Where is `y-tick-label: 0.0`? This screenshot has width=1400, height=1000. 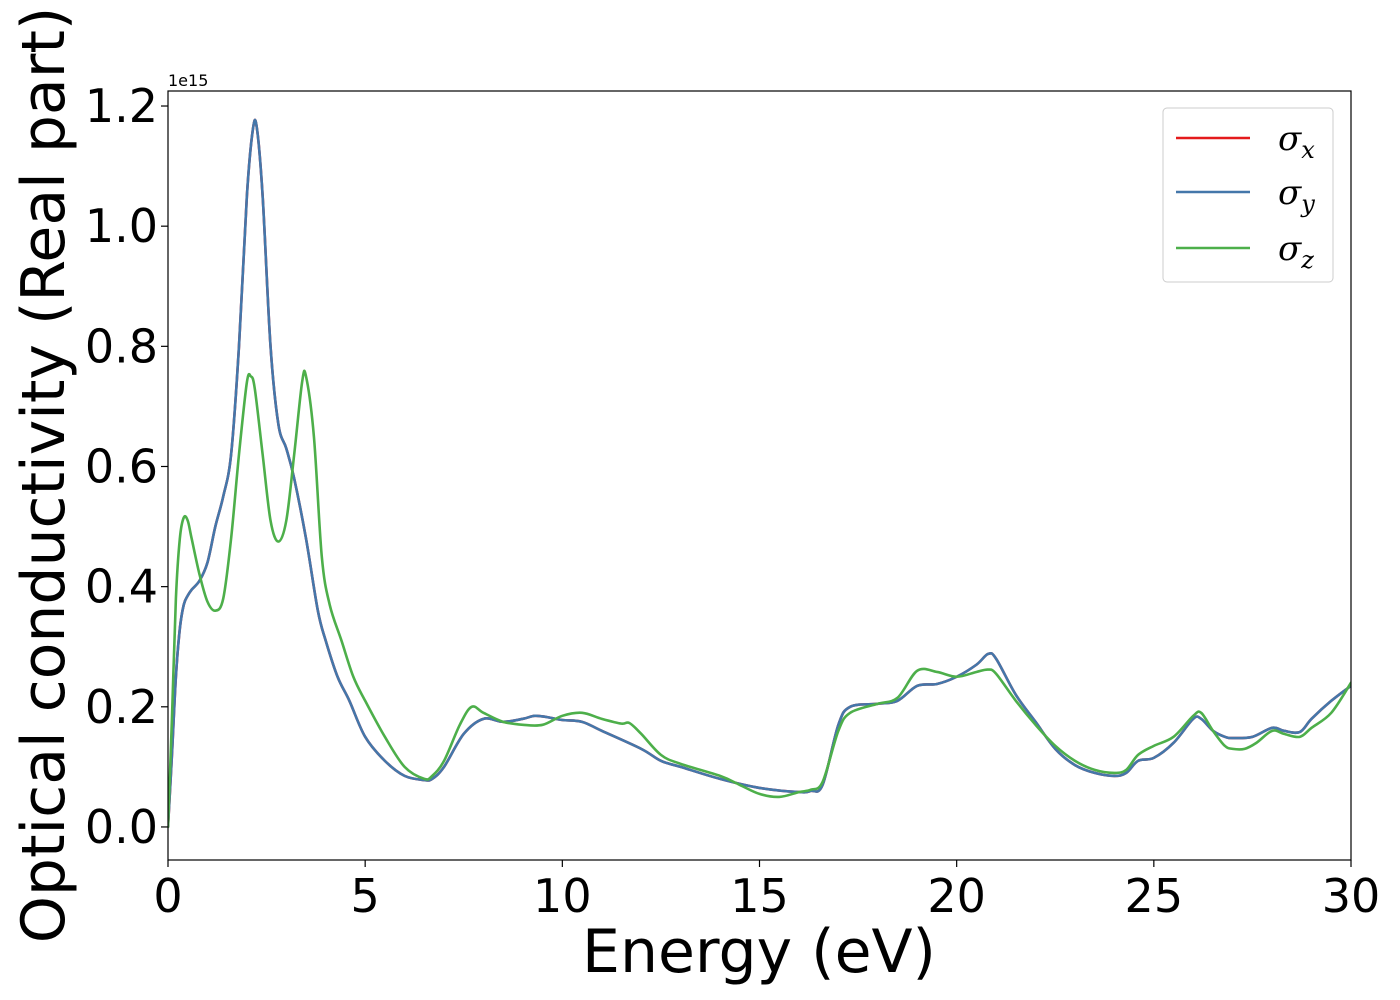 y-tick-label: 0.0 is located at coordinates (121, 827).